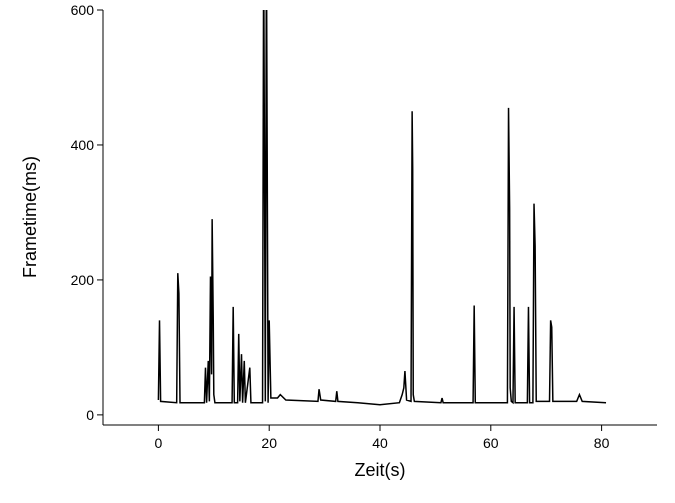 The image size is (675, 503). Describe the element at coordinates (269, 443) in the screenshot. I see `x-tick-label: 20` at that location.